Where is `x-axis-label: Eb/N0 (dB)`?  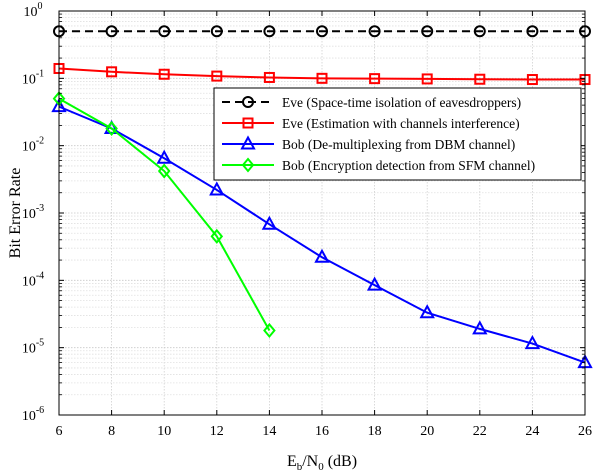
x-axis-label: Eb/N0 (dB) is located at coordinates (322, 463).